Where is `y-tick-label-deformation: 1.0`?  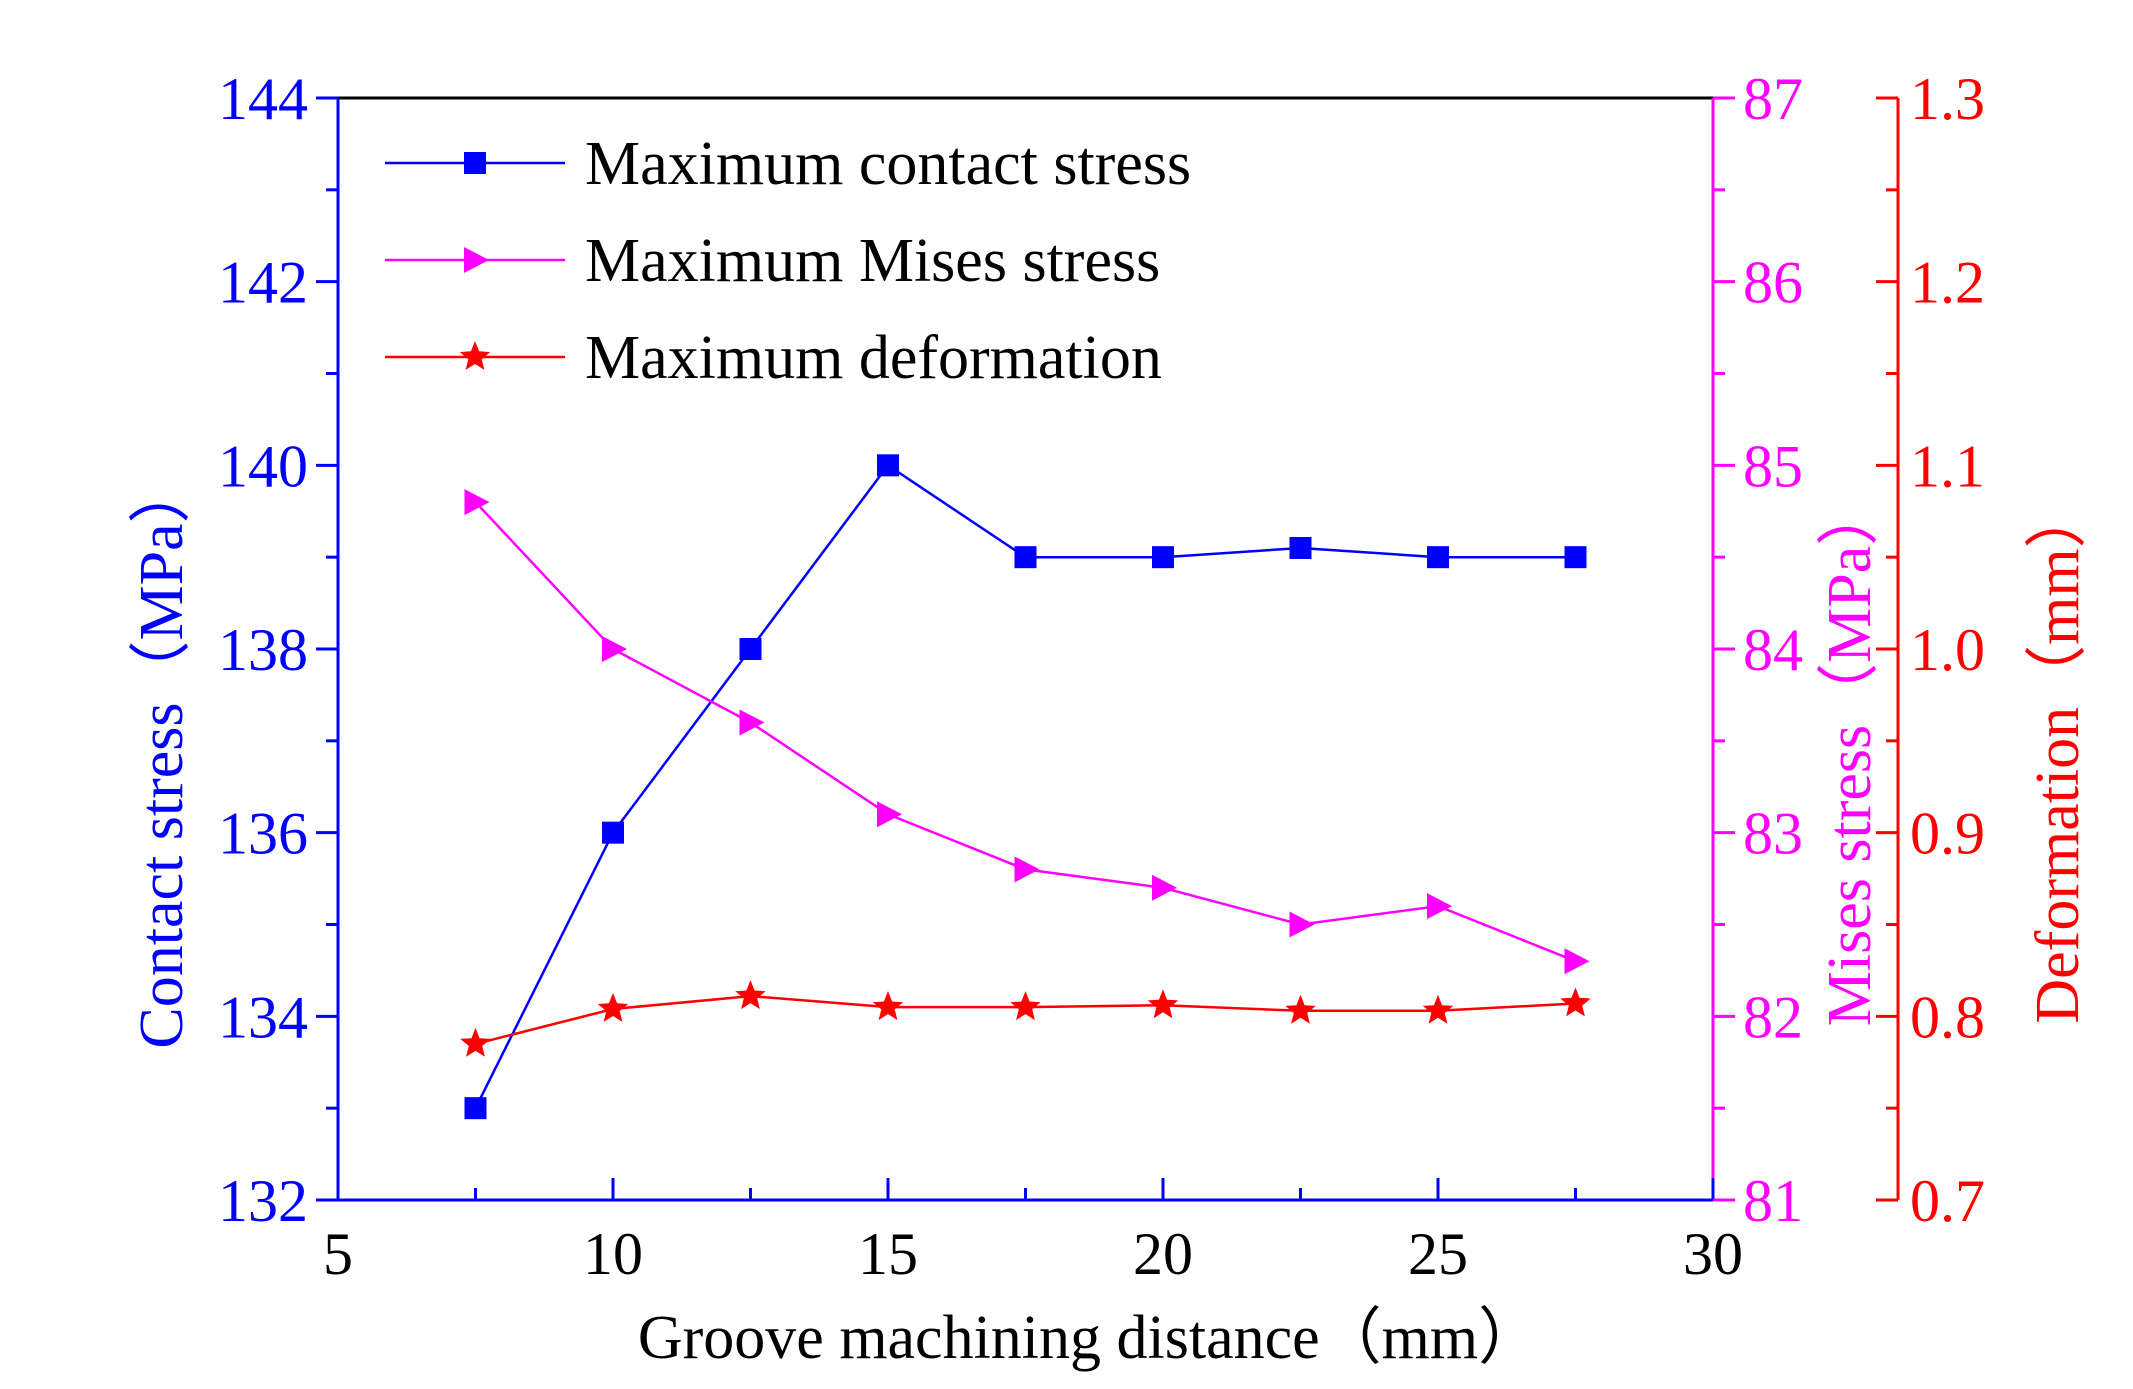 y-tick-label-deformation: 1.0 is located at coordinates (1947, 650).